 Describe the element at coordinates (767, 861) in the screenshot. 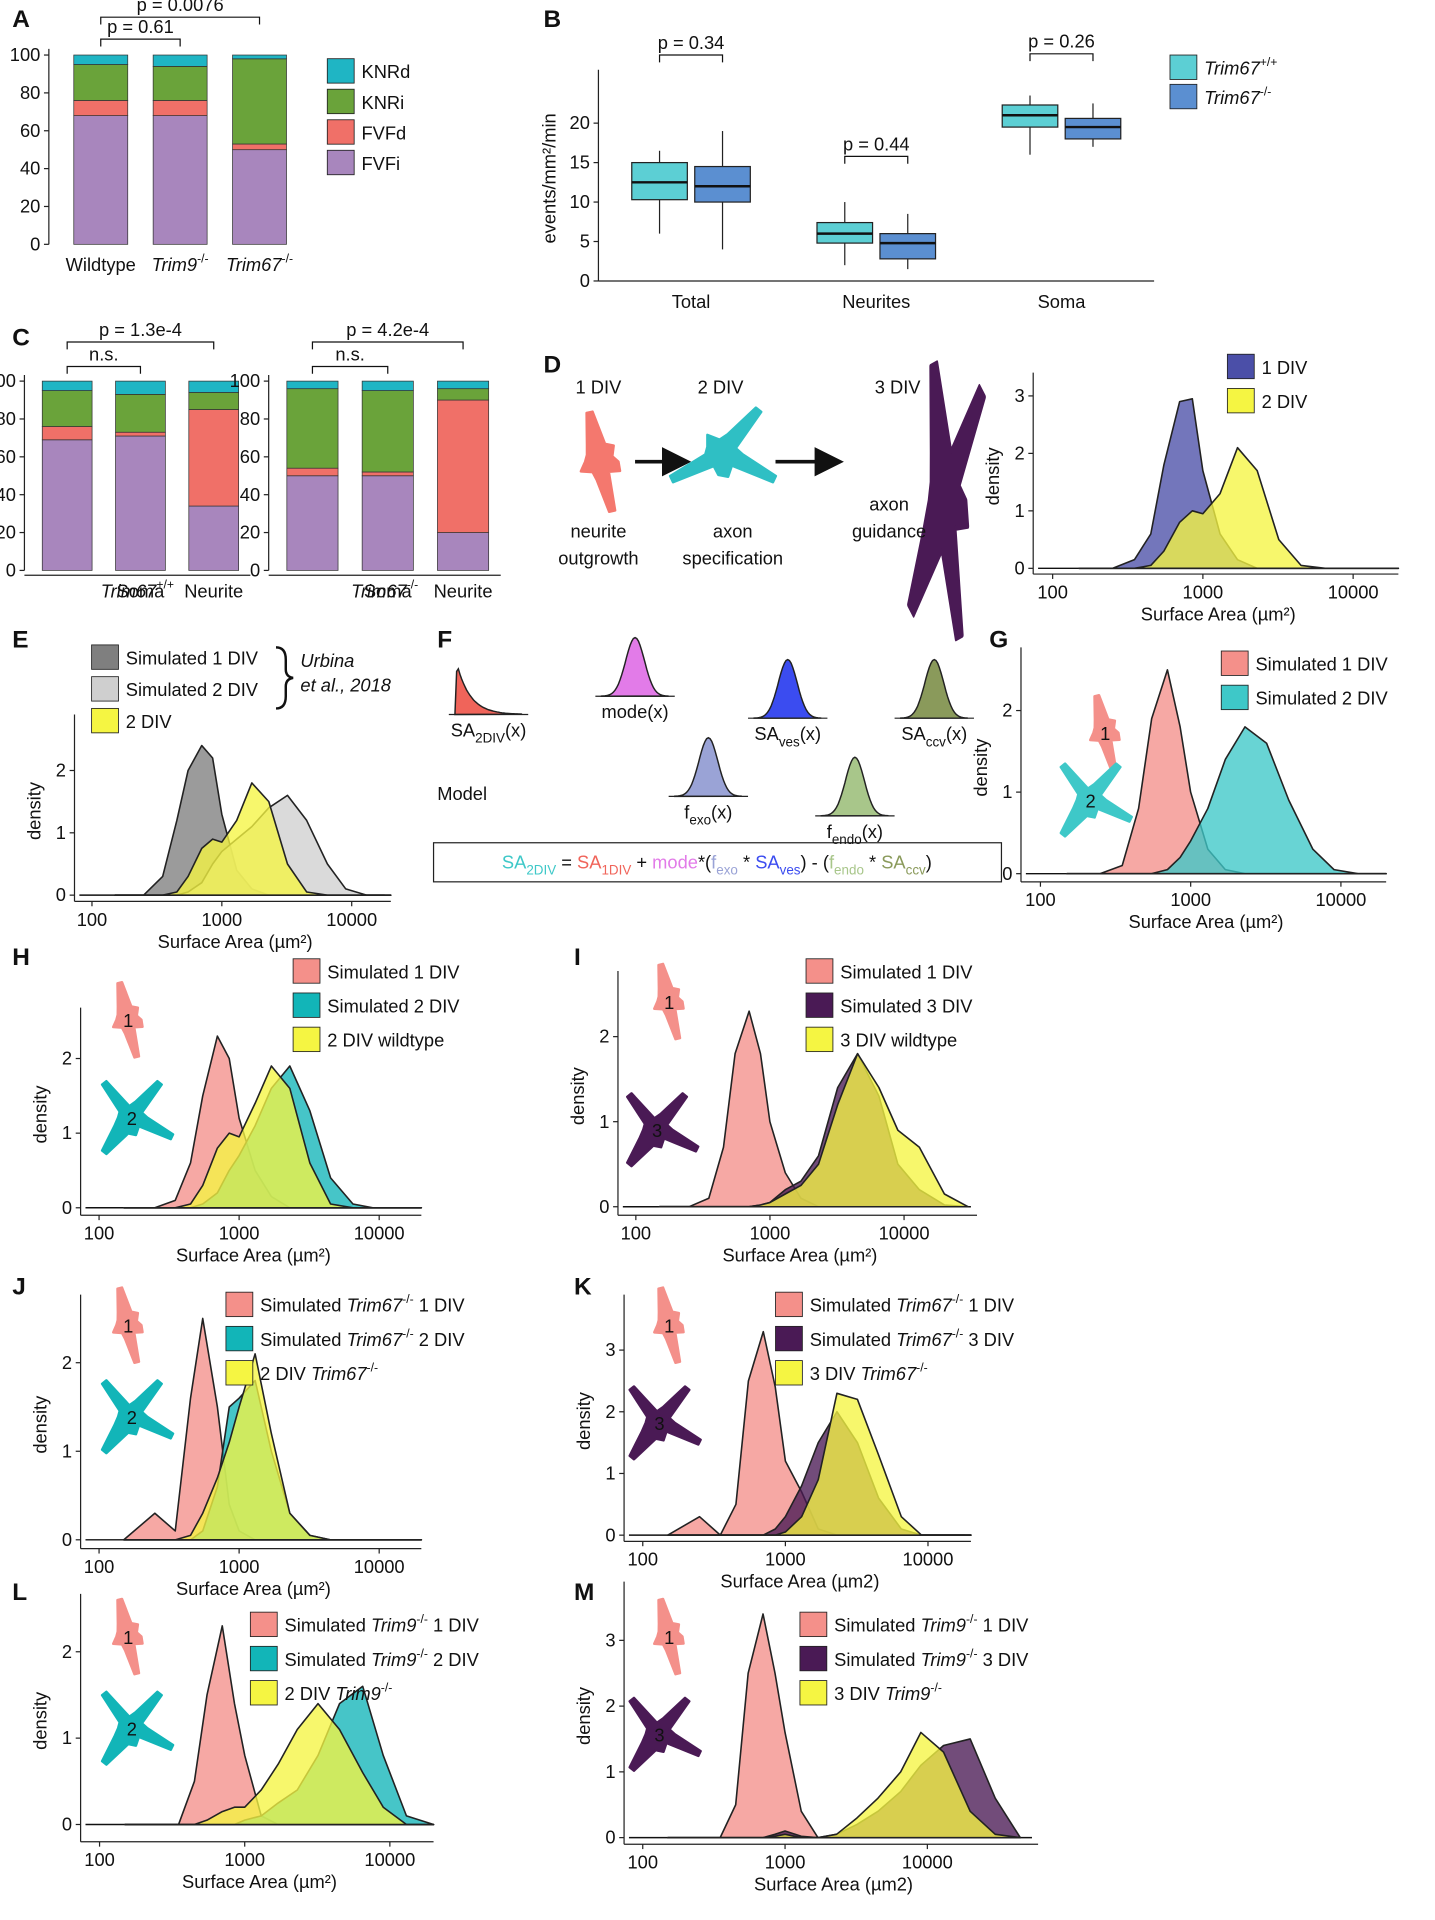

I see `text-part: SA` at that location.